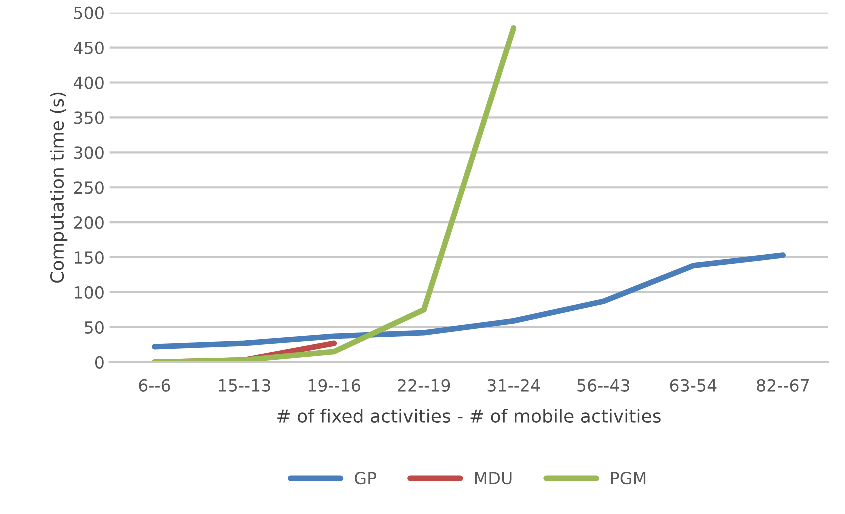  Describe the element at coordinates (89, 118) in the screenshot. I see `y-tick-label: 350` at that location.